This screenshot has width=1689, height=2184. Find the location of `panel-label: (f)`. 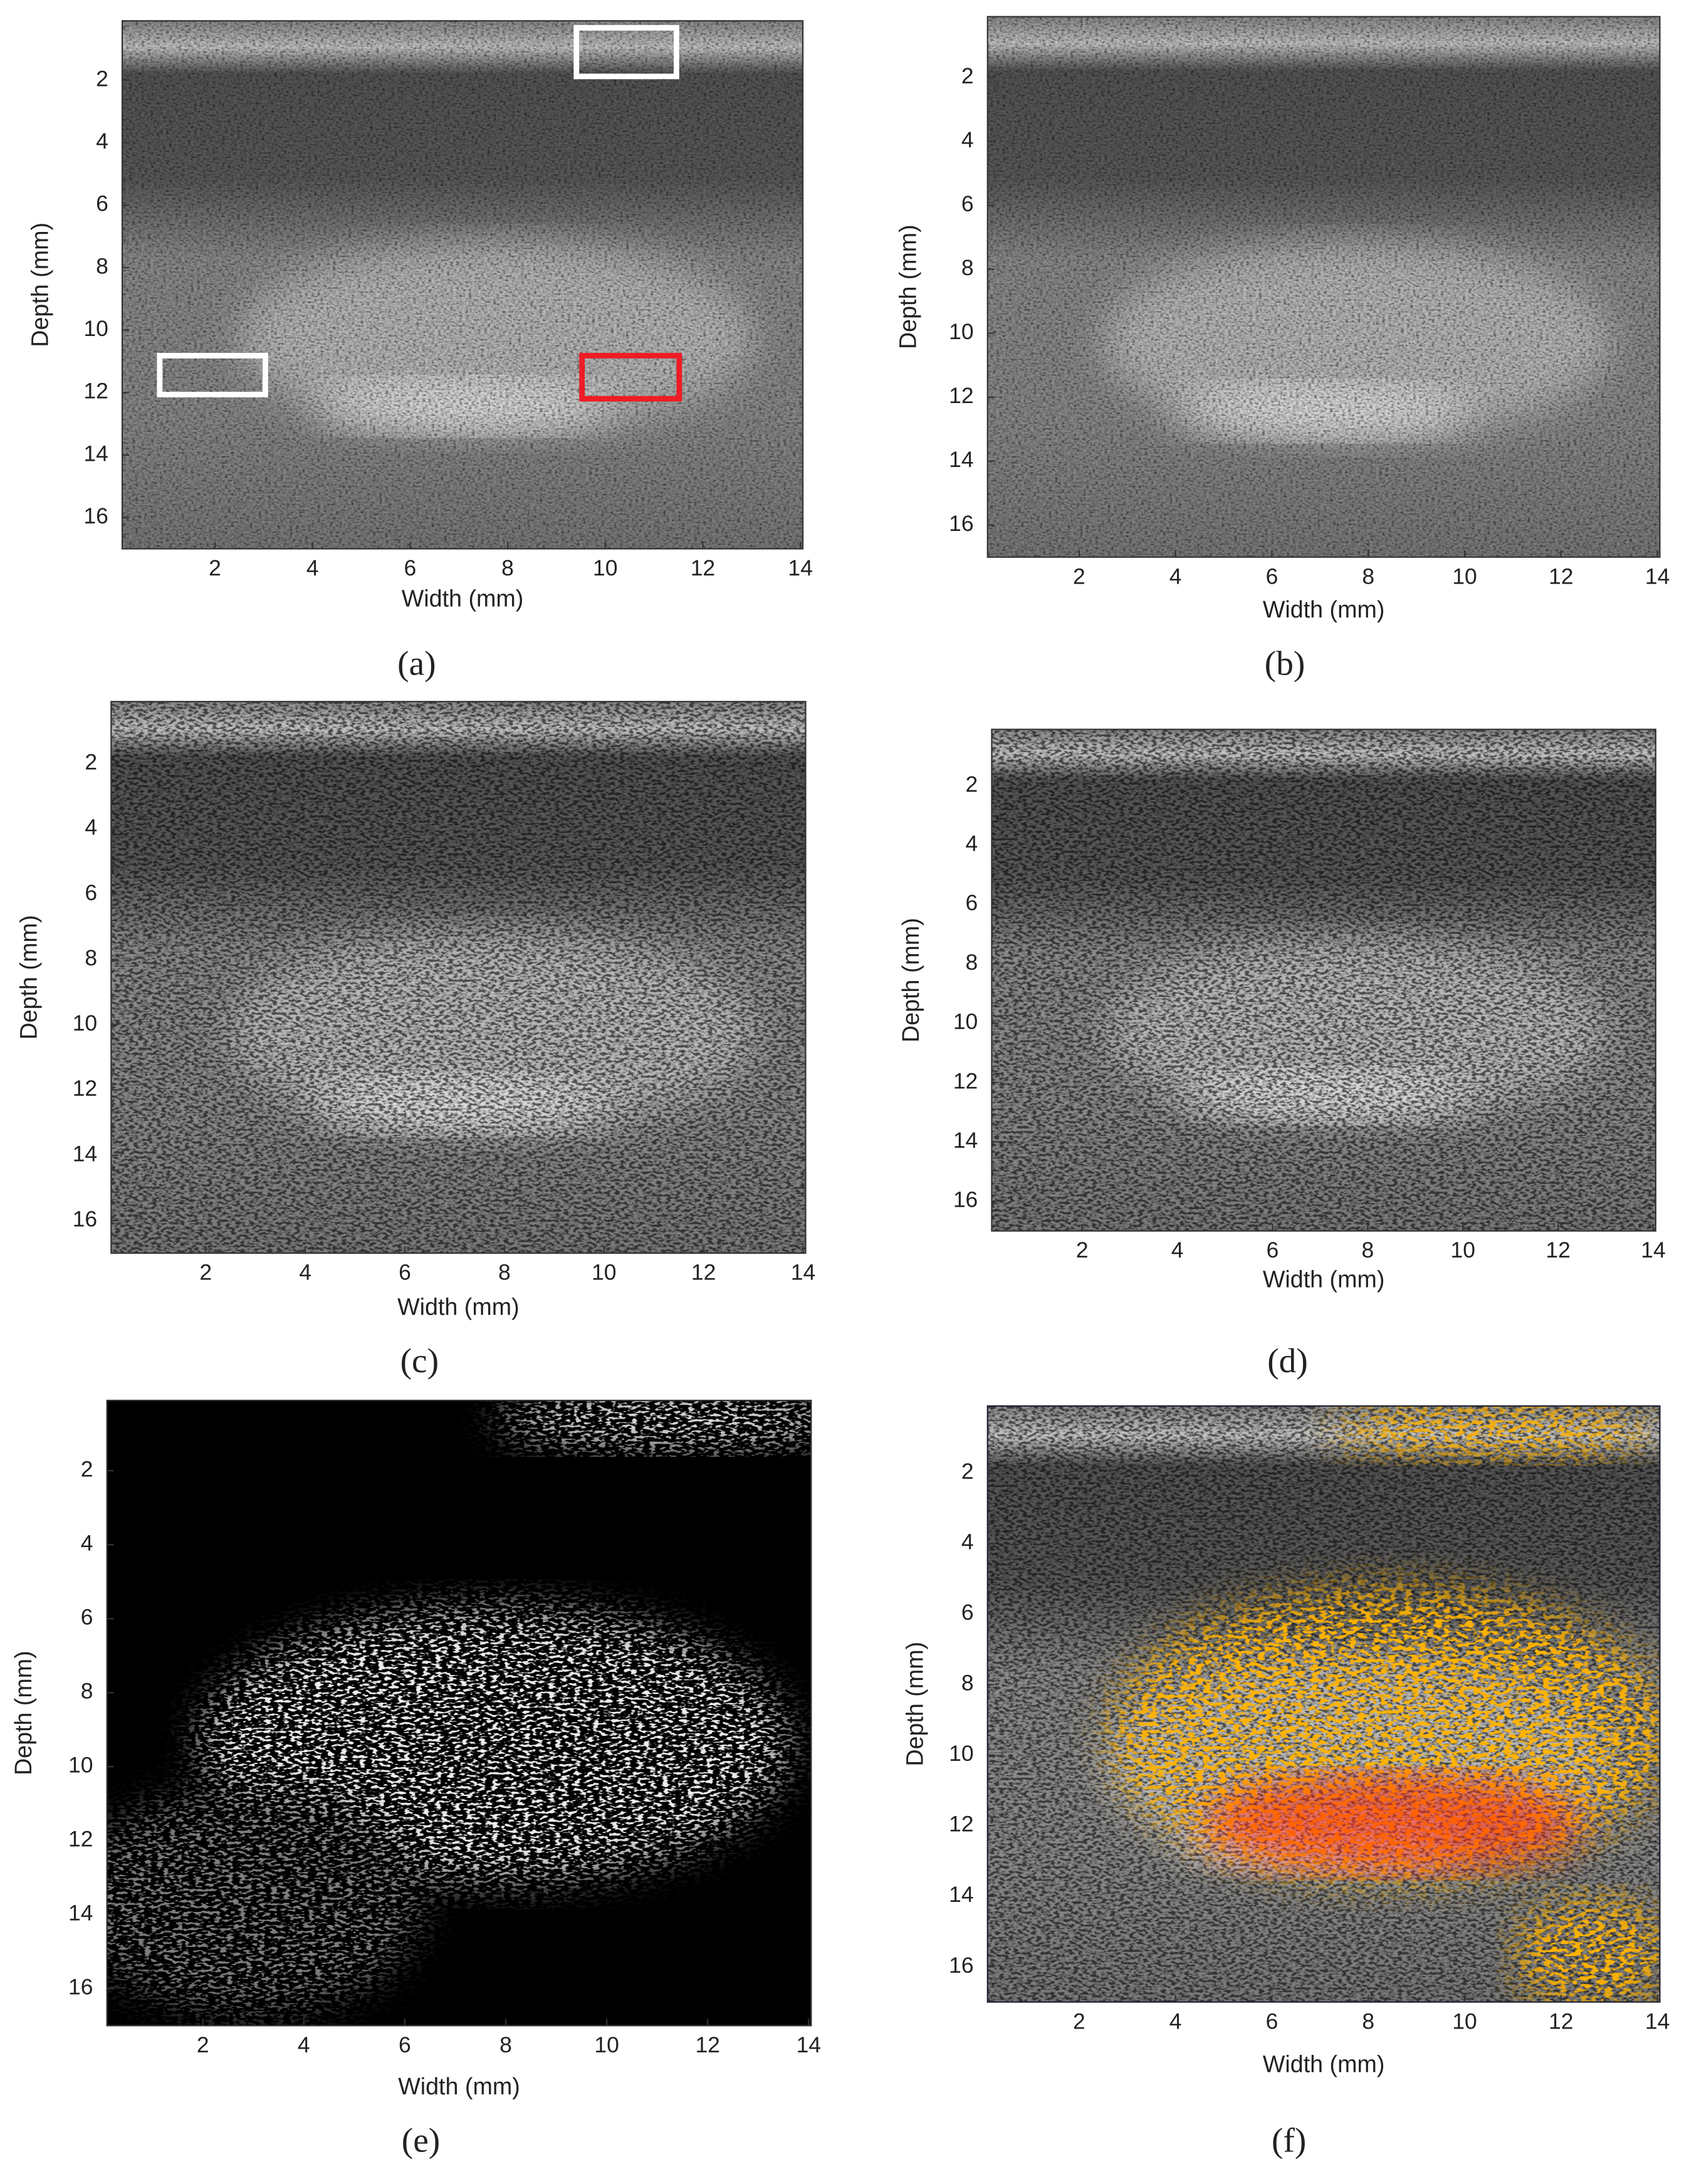

panel-label: (f) is located at coordinates (1289, 2140).